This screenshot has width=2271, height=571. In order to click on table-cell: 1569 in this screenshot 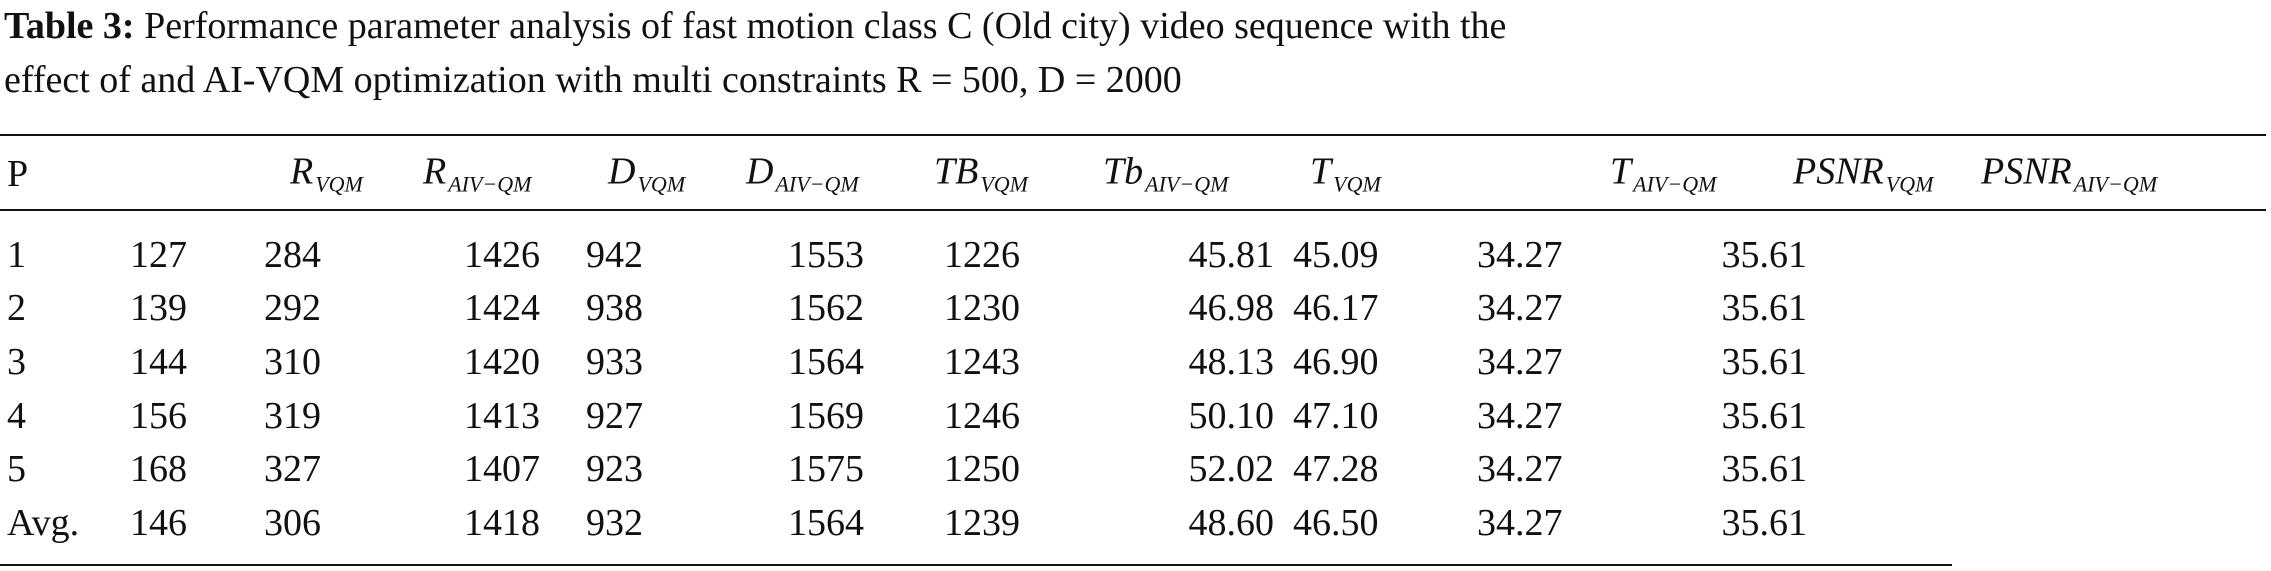, I will do `click(826, 416)`.